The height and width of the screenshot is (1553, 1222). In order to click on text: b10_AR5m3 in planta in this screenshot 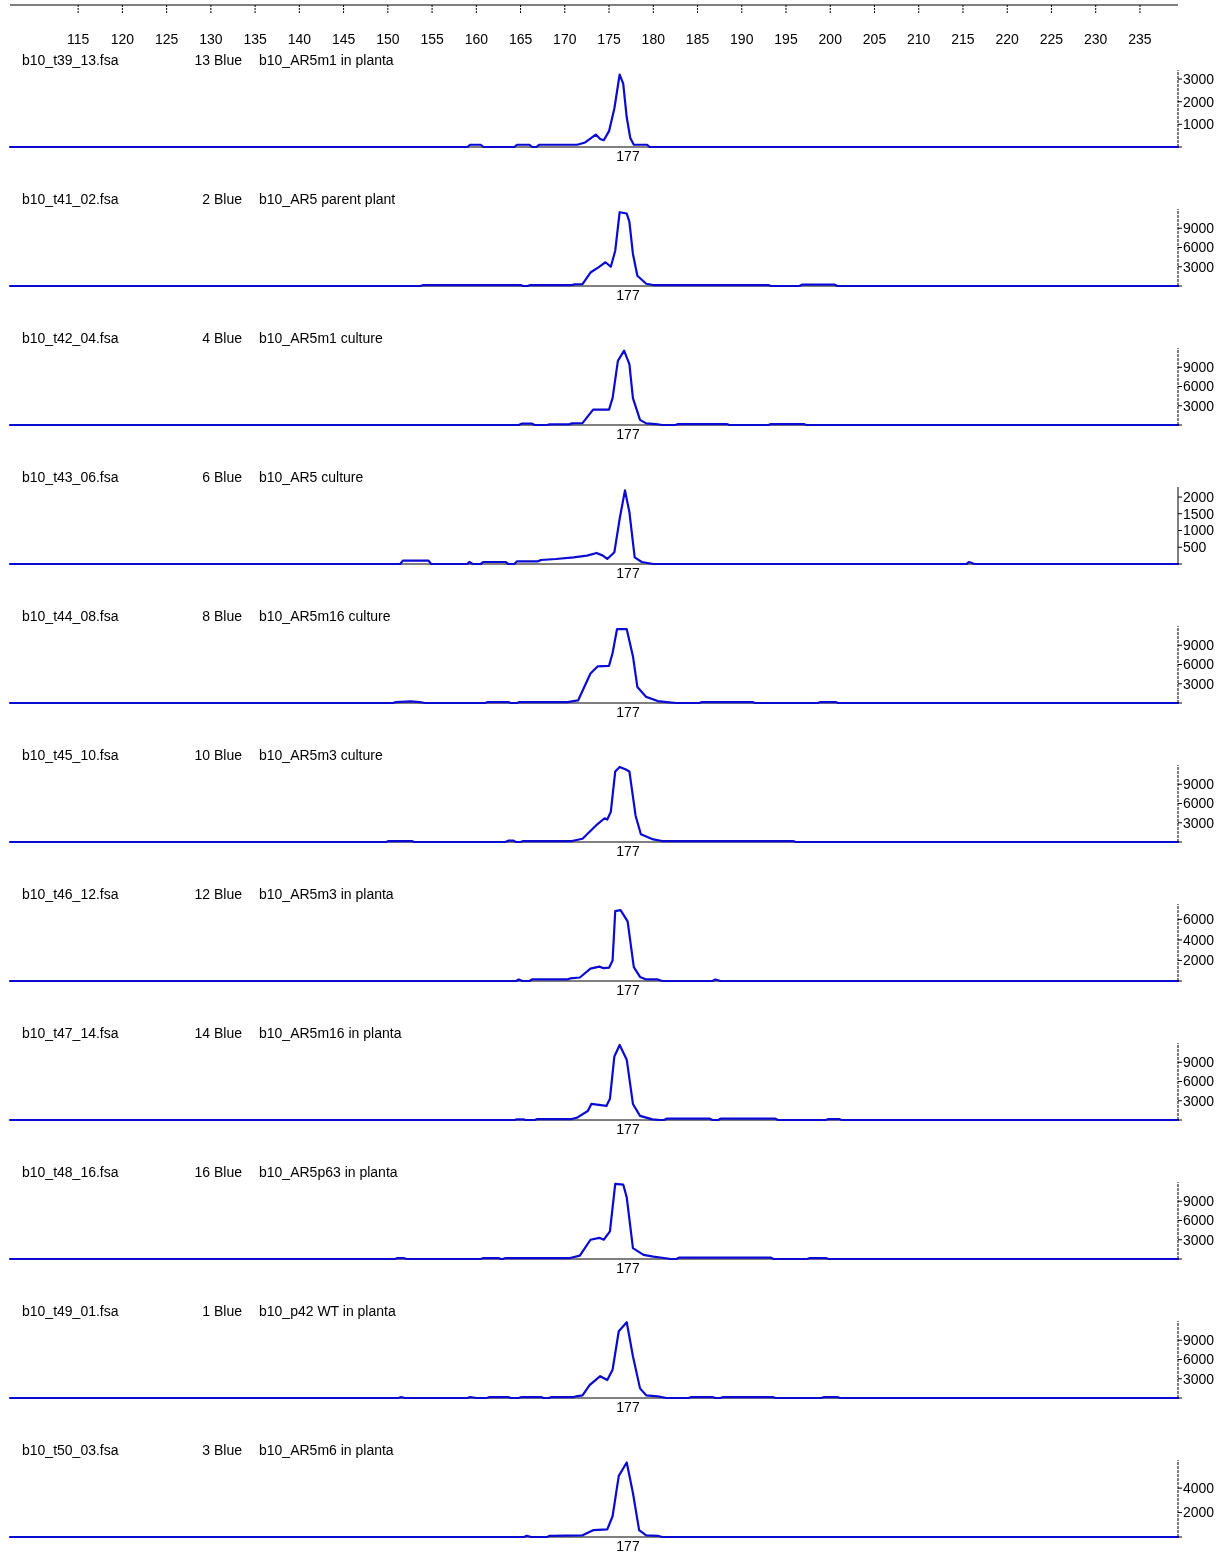, I will do `click(326, 894)`.